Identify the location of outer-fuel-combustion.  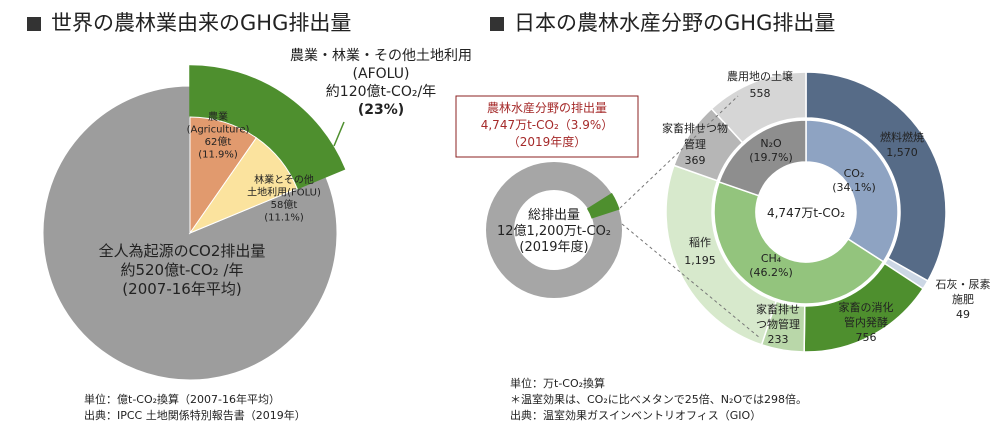
(876, 176).